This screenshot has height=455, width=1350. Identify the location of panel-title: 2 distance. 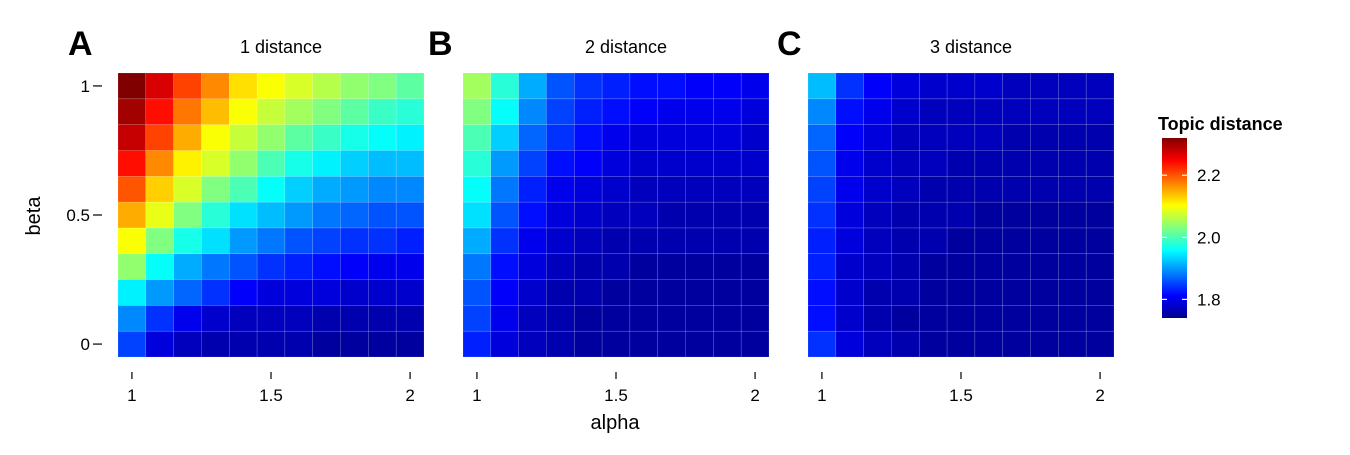
(626, 47).